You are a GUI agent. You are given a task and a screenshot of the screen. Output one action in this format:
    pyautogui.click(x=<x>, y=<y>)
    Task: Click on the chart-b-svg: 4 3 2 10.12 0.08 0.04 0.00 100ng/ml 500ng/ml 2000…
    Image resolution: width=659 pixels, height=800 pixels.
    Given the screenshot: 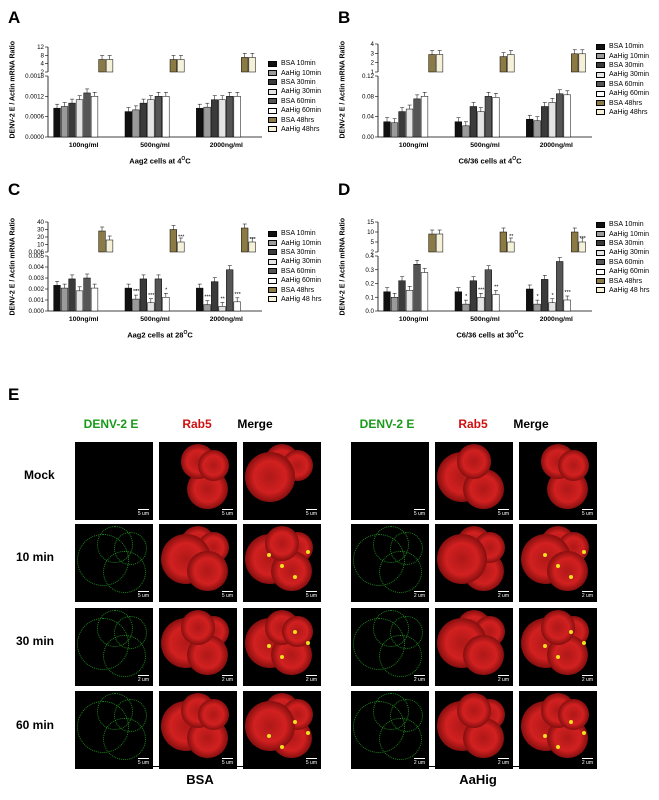 What is the action you would take?
    pyautogui.click(x=477, y=95)
    